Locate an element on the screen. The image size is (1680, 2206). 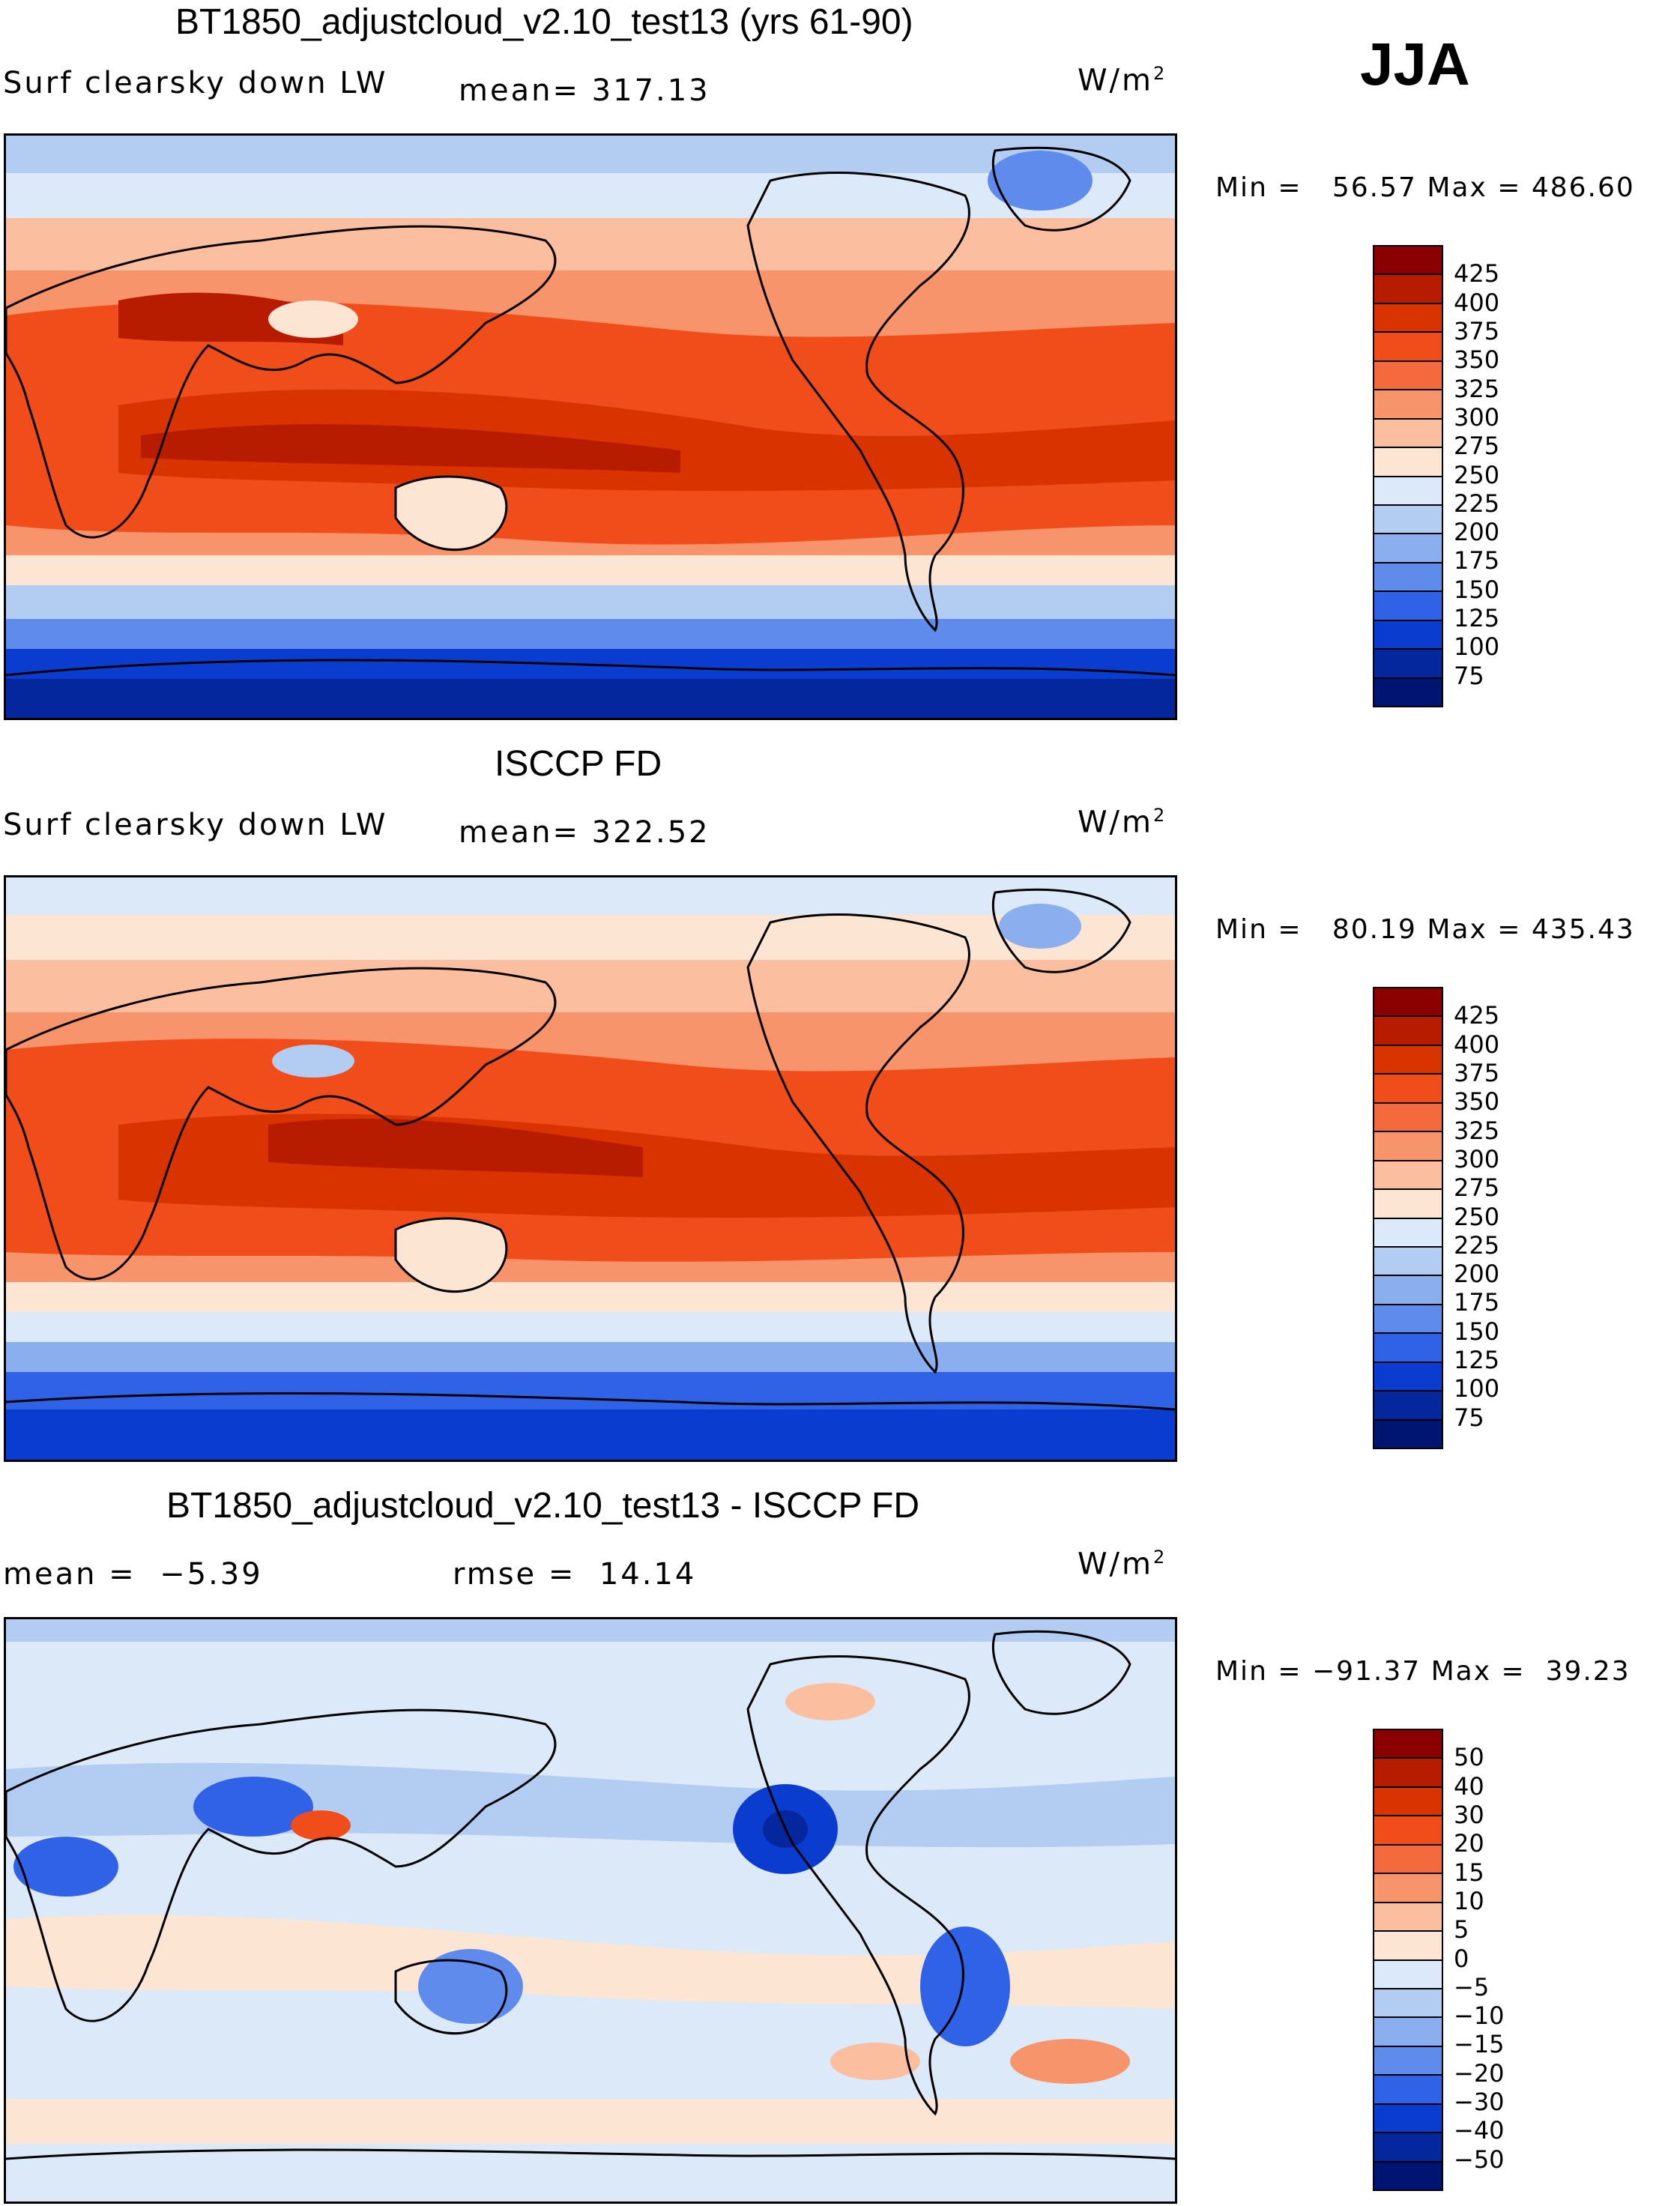
panel3-colorbar-labels: 50 40 30 20 15 10 5 0 −5 −10 −15 −20 −30 −40 −50 is located at coordinates (1499, 1959).